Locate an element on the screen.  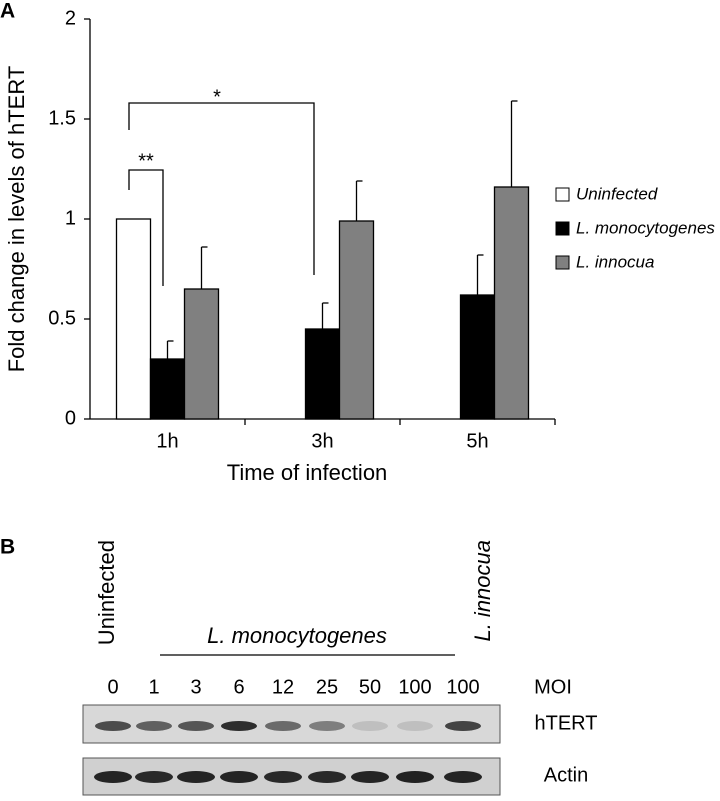
y-tick-label: 2 is located at coordinates (70, 18).